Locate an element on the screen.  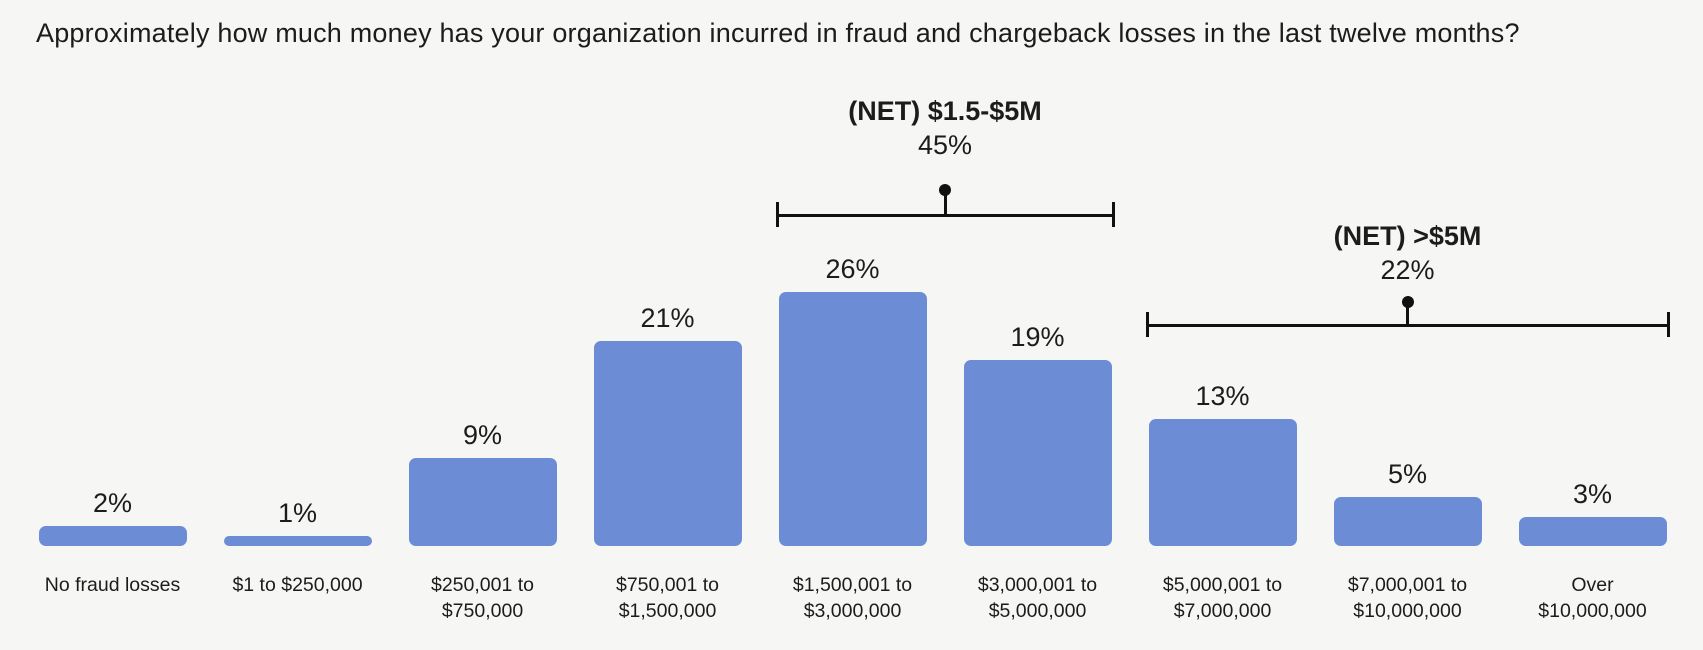
bar-value-label: 3% is located at coordinates (1592, 494).